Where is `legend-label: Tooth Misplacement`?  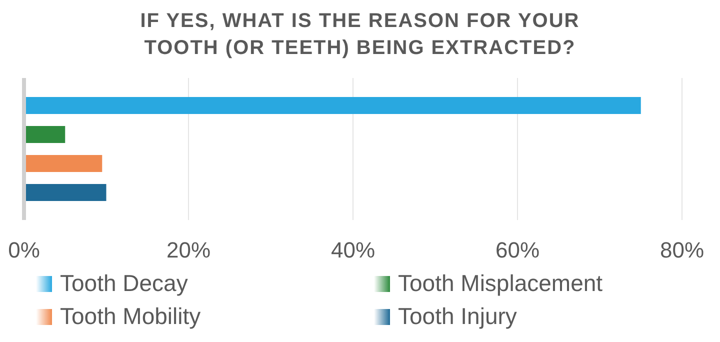
legend-label: Tooth Misplacement is located at coordinates (500, 283).